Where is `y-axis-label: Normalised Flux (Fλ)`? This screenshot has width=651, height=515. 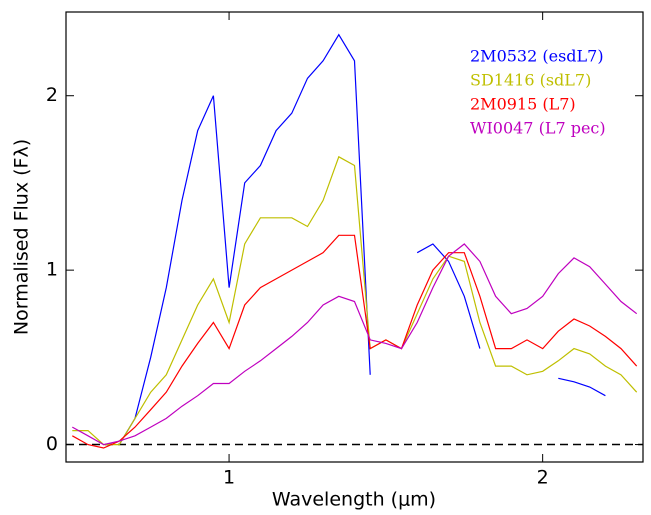 y-axis-label: Normalised Flux (Fλ) is located at coordinates (22, 237).